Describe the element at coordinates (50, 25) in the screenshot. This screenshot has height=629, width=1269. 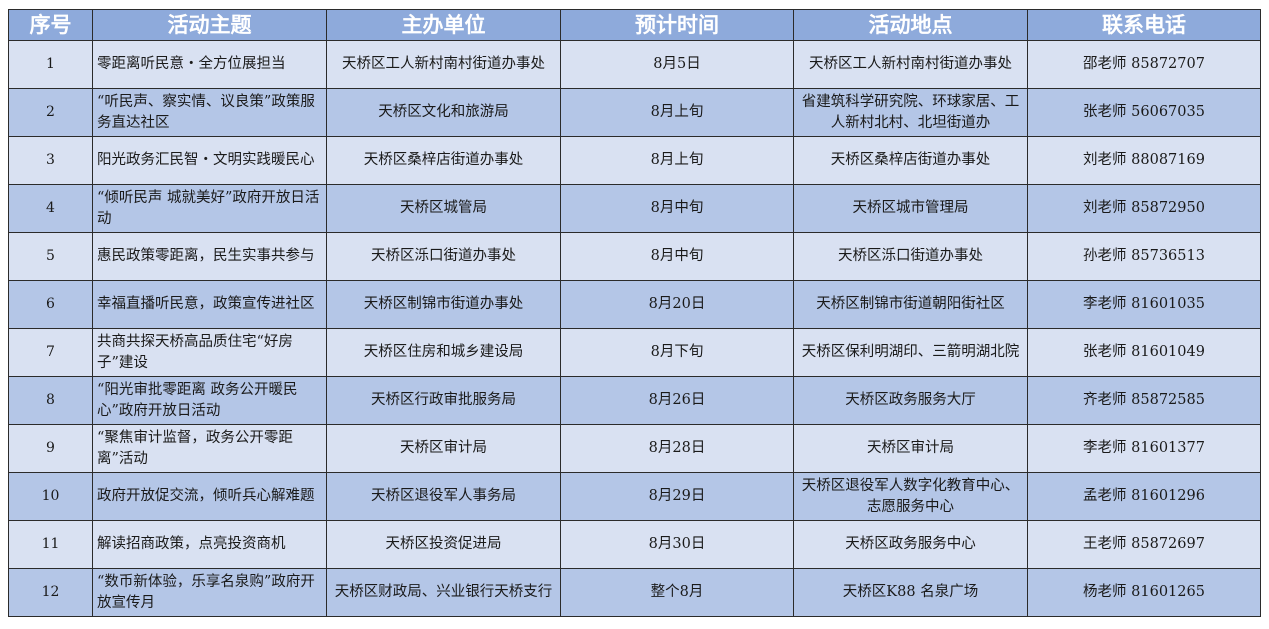
I see `header-no: 序号` at that location.